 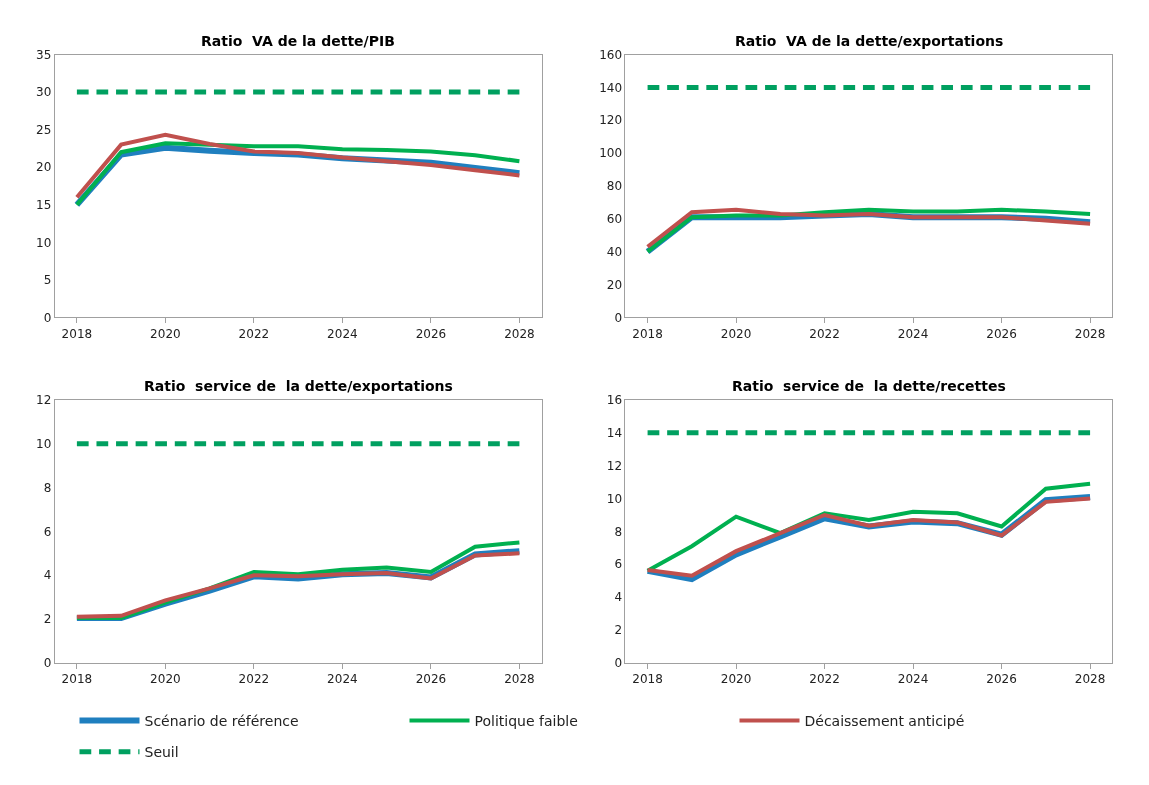 I want to click on chart-title: Ratio service de la dette/recettes, so click(x=869, y=386).